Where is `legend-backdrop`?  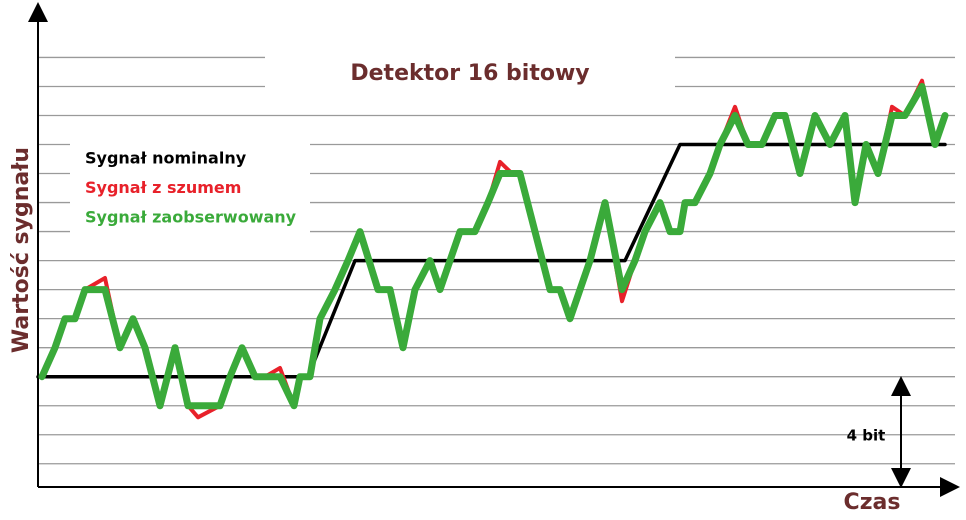 legend-backdrop is located at coordinates (190, 185).